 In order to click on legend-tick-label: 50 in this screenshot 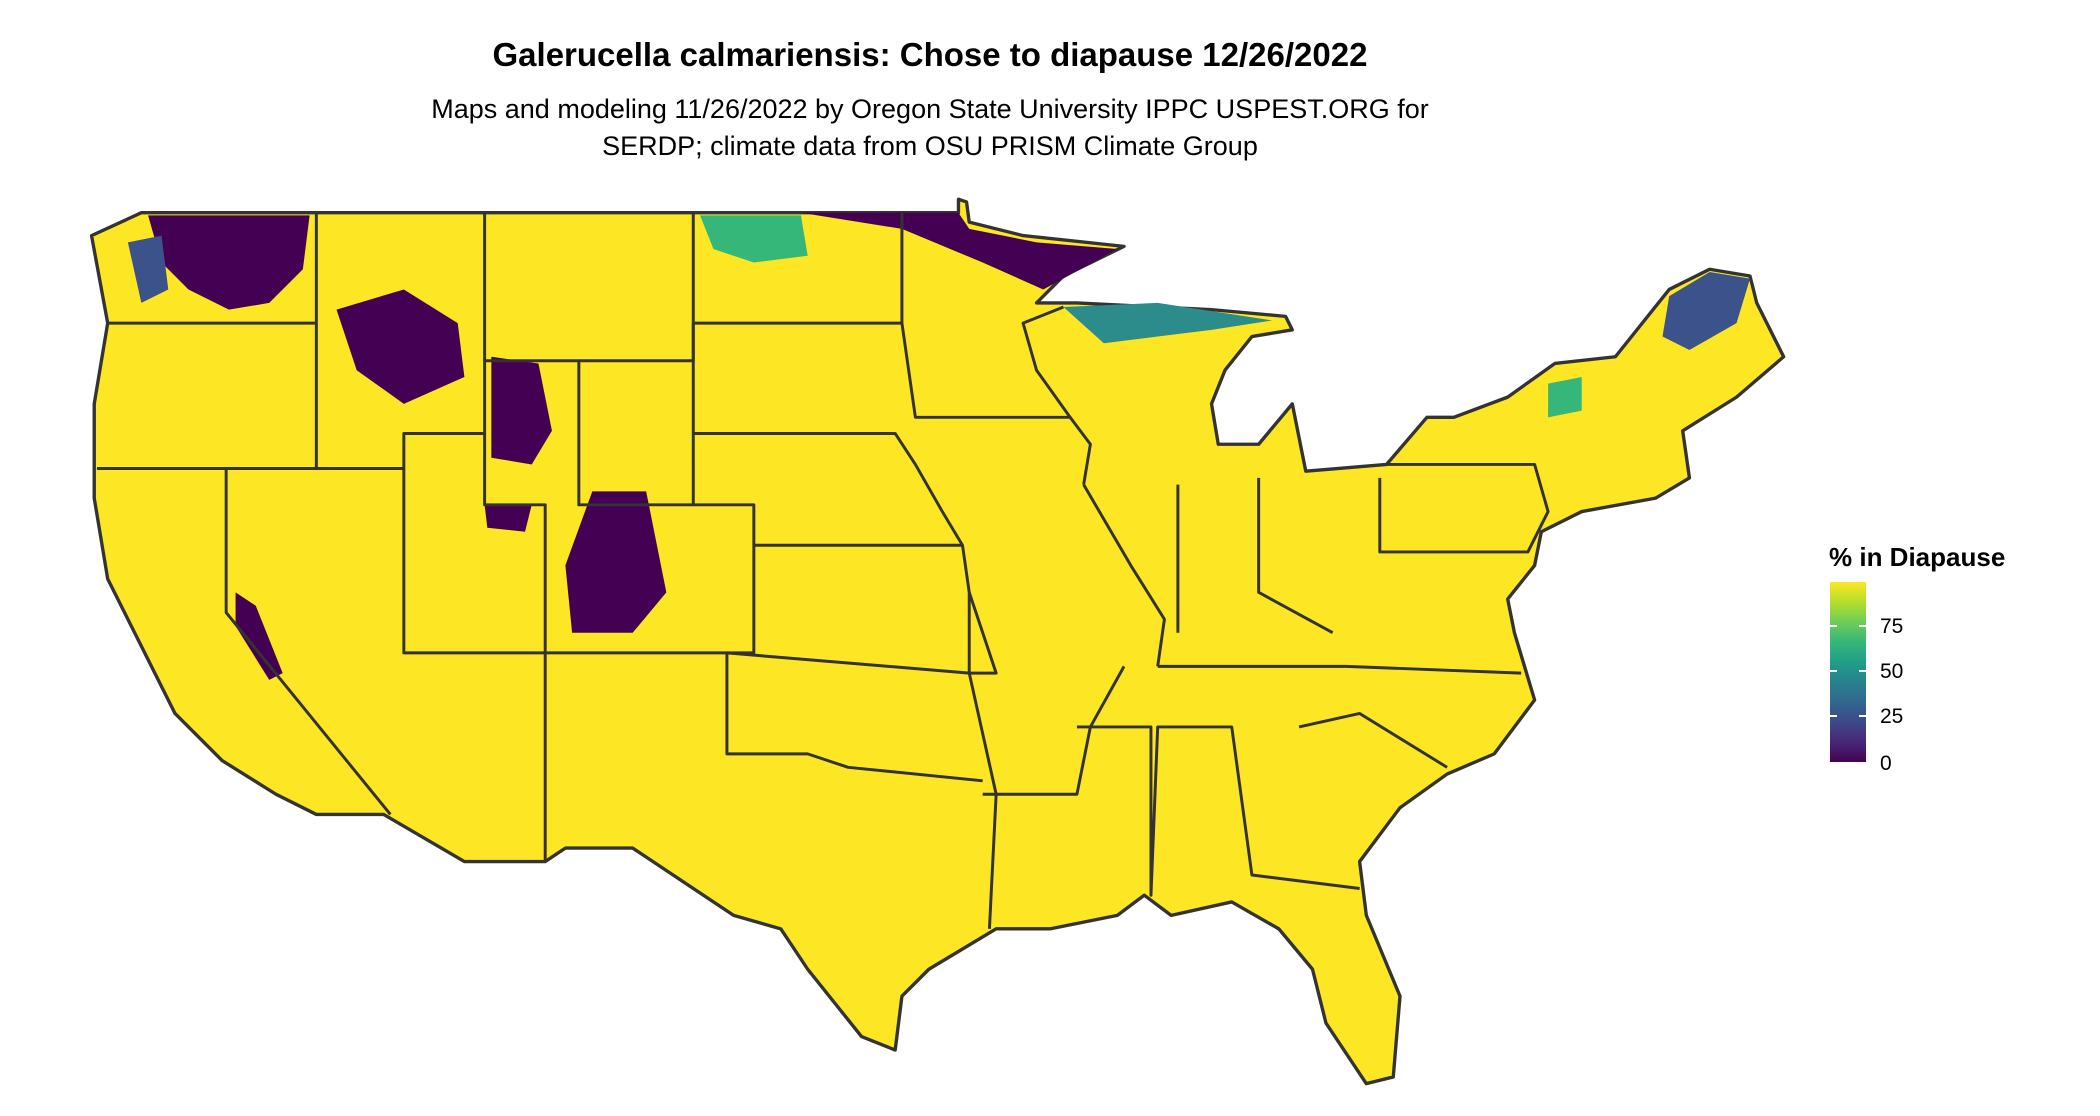, I will do `click(1892, 671)`.